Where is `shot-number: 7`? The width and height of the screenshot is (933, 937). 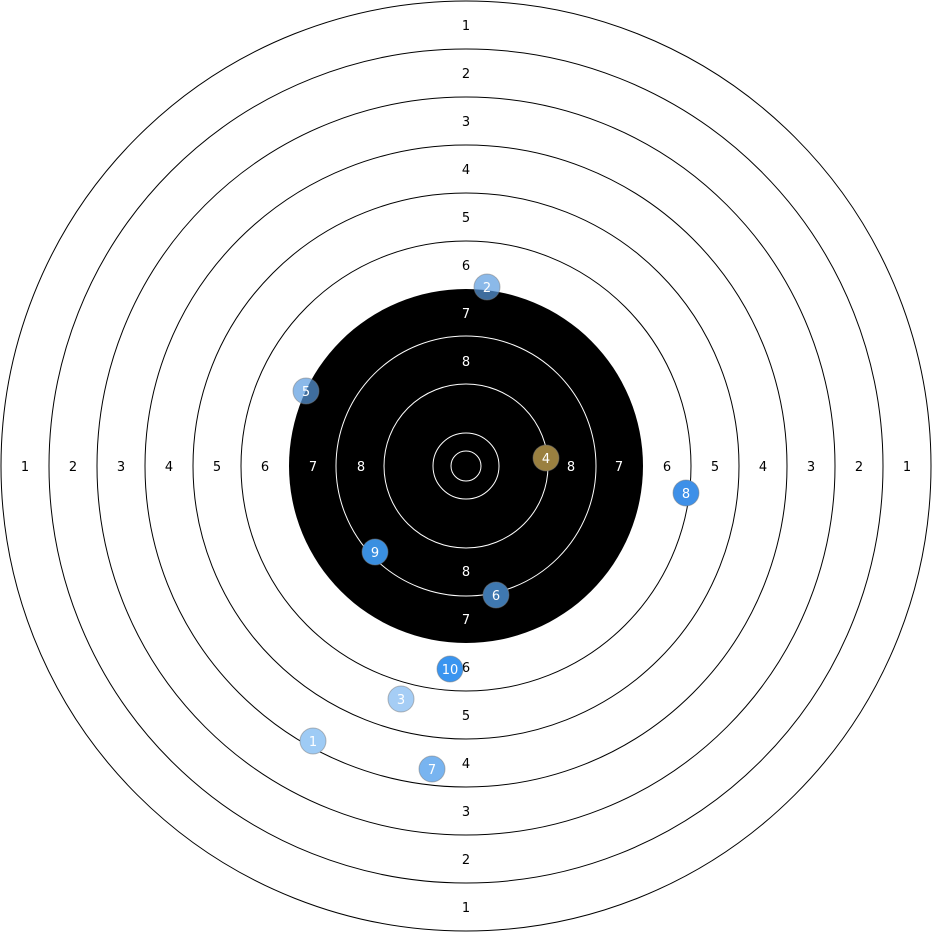 shot-number: 7 is located at coordinates (432, 770).